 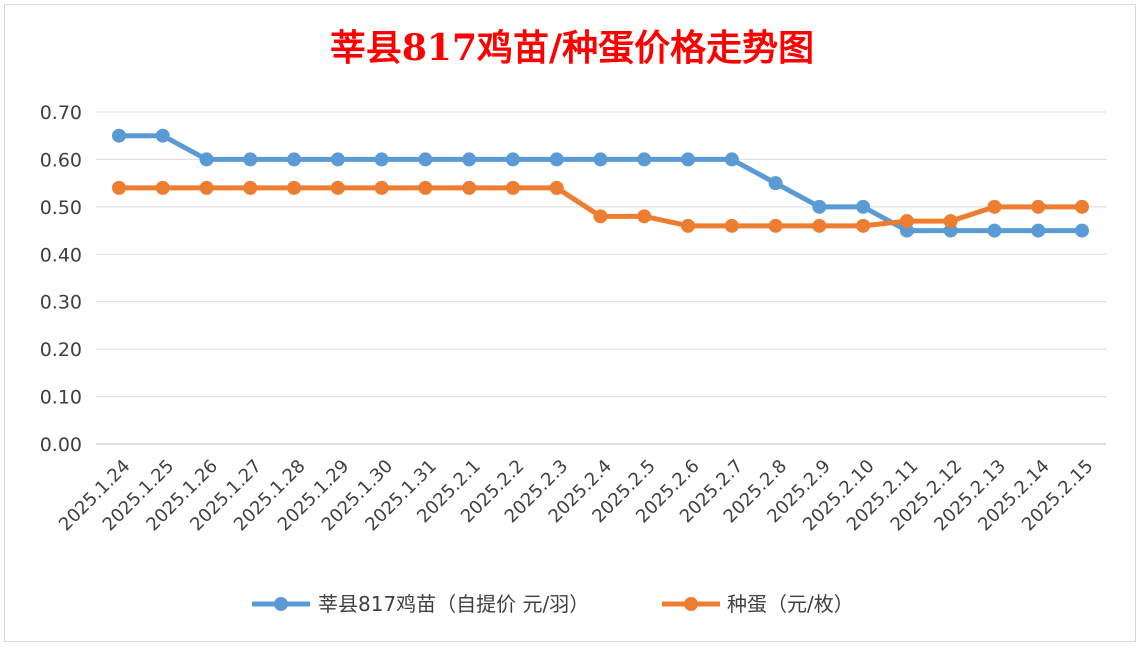 What do you see at coordinates (61, 445) in the screenshot?
I see `y-tick-label: 0.00` at bounding box center [61, 445].